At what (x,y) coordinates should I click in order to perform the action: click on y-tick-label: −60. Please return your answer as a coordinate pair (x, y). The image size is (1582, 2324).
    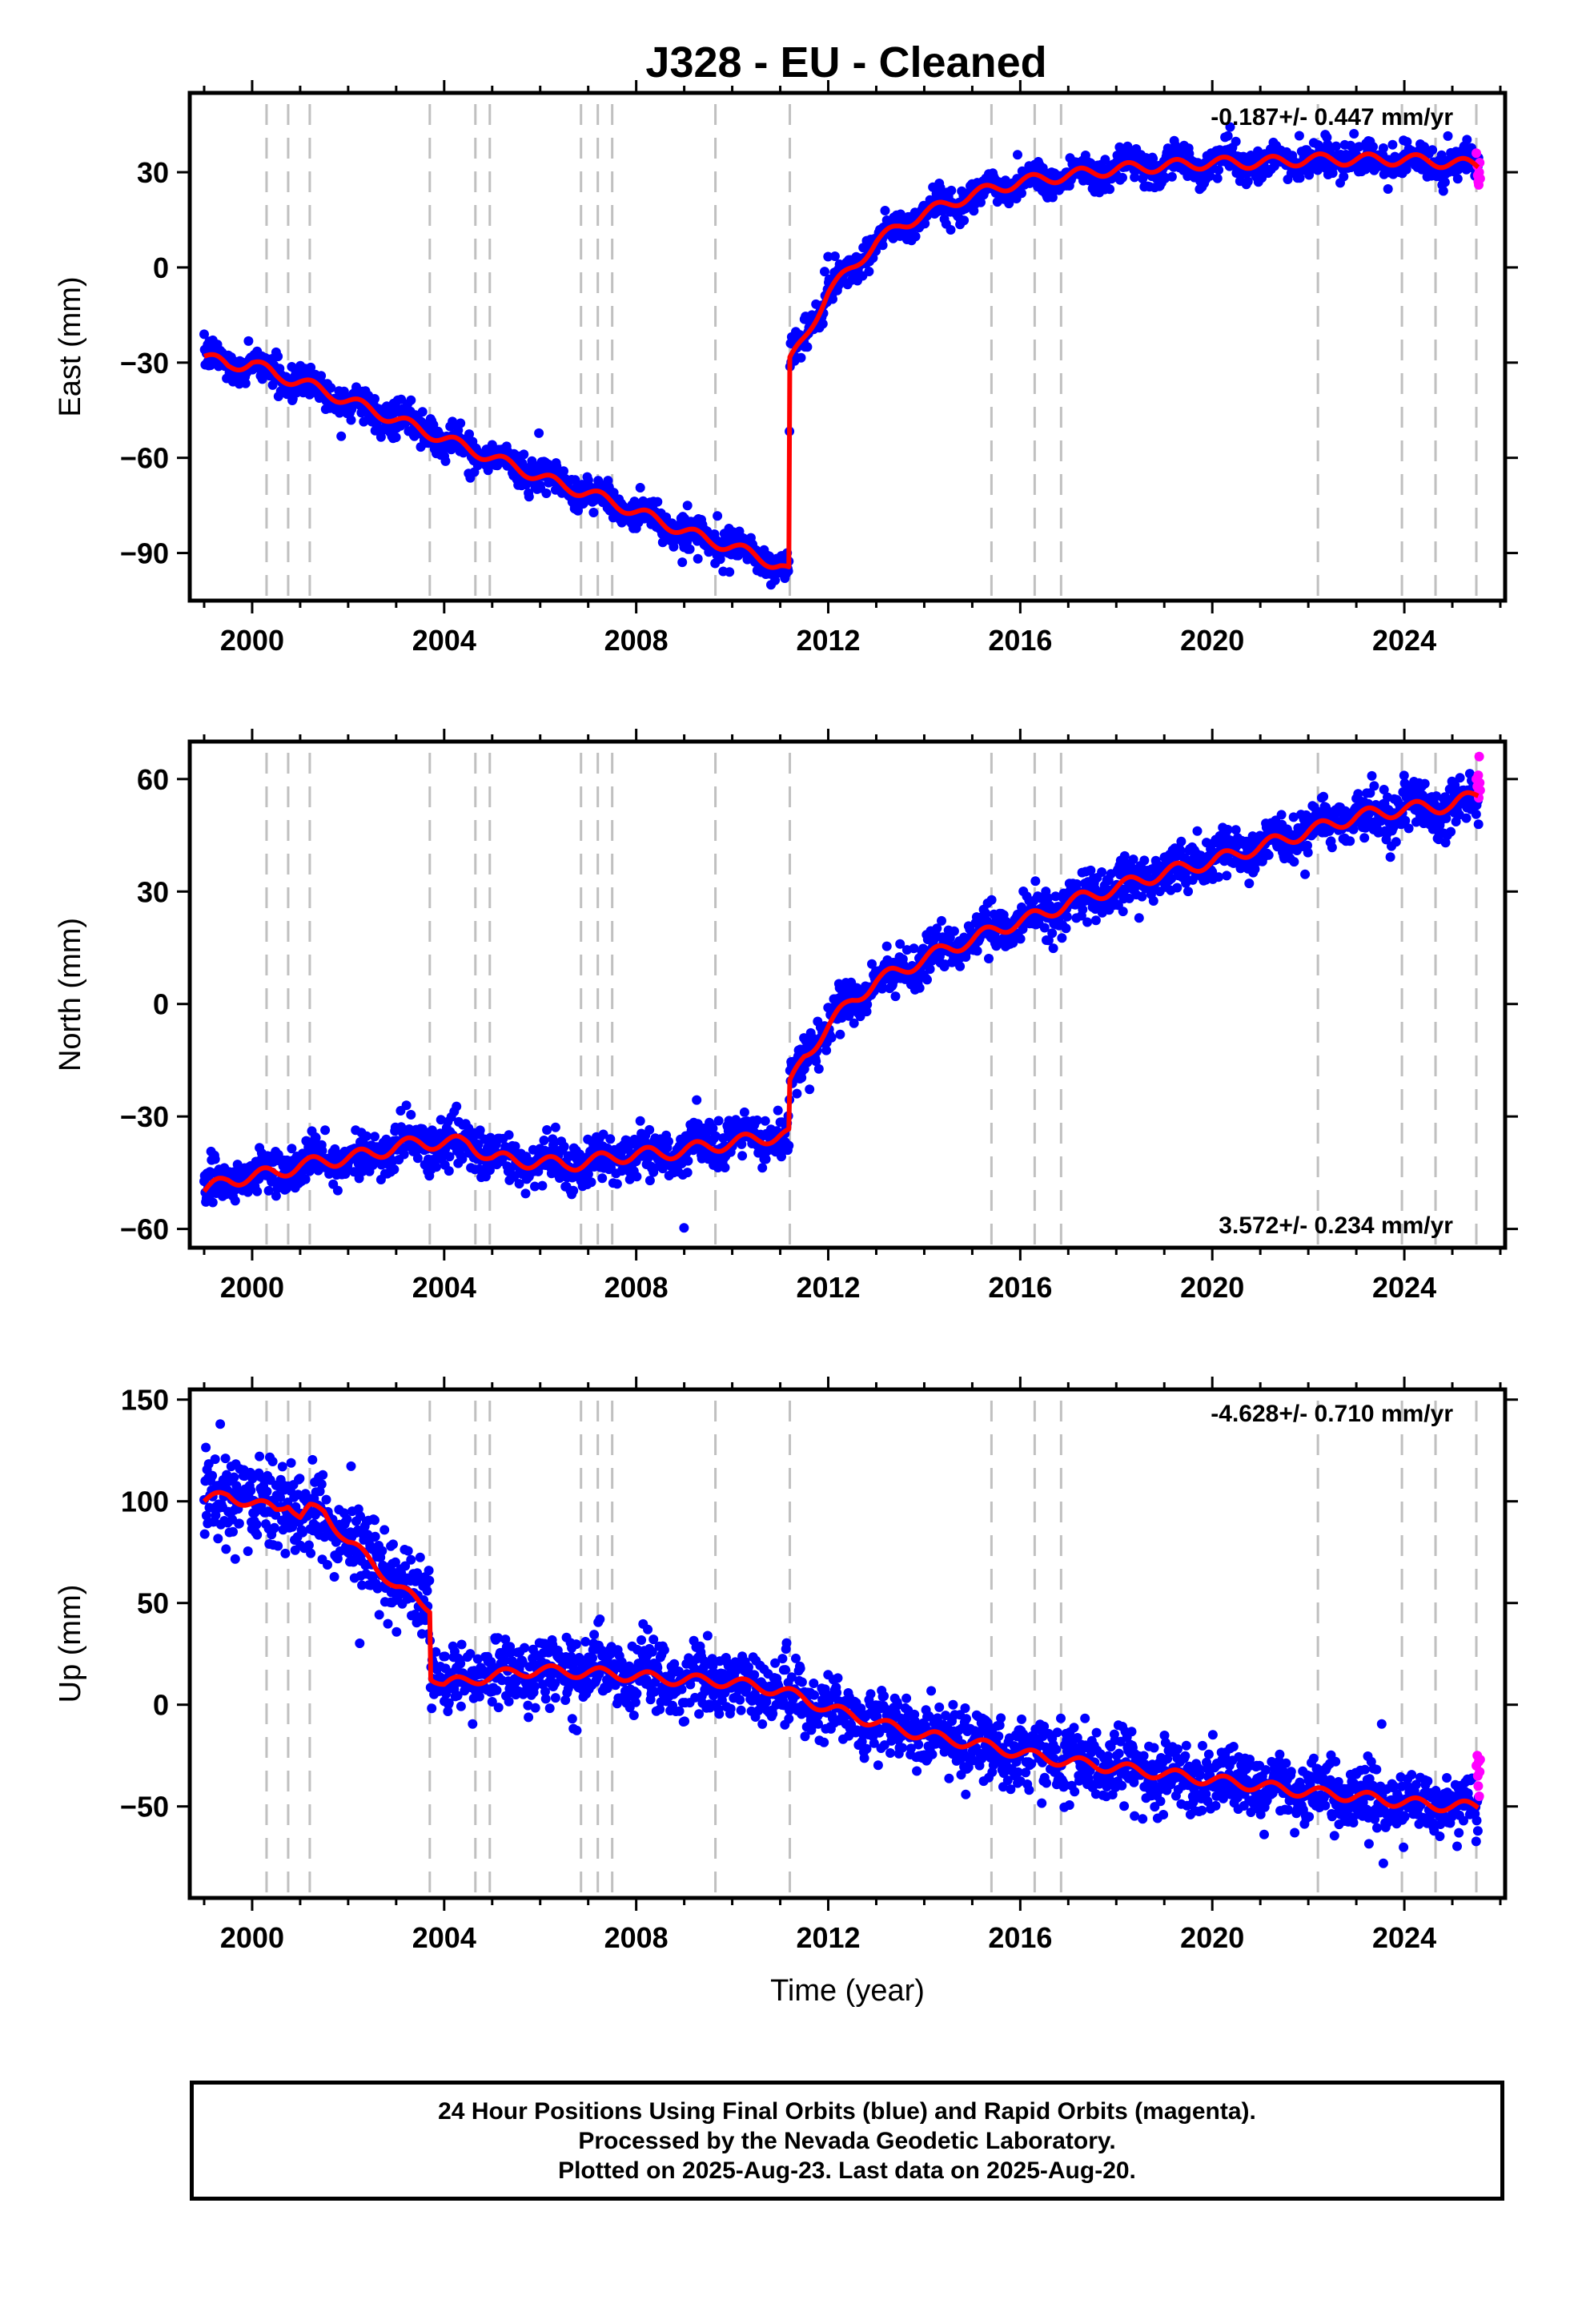
    Looking at the image, I should click on (144, 1229).